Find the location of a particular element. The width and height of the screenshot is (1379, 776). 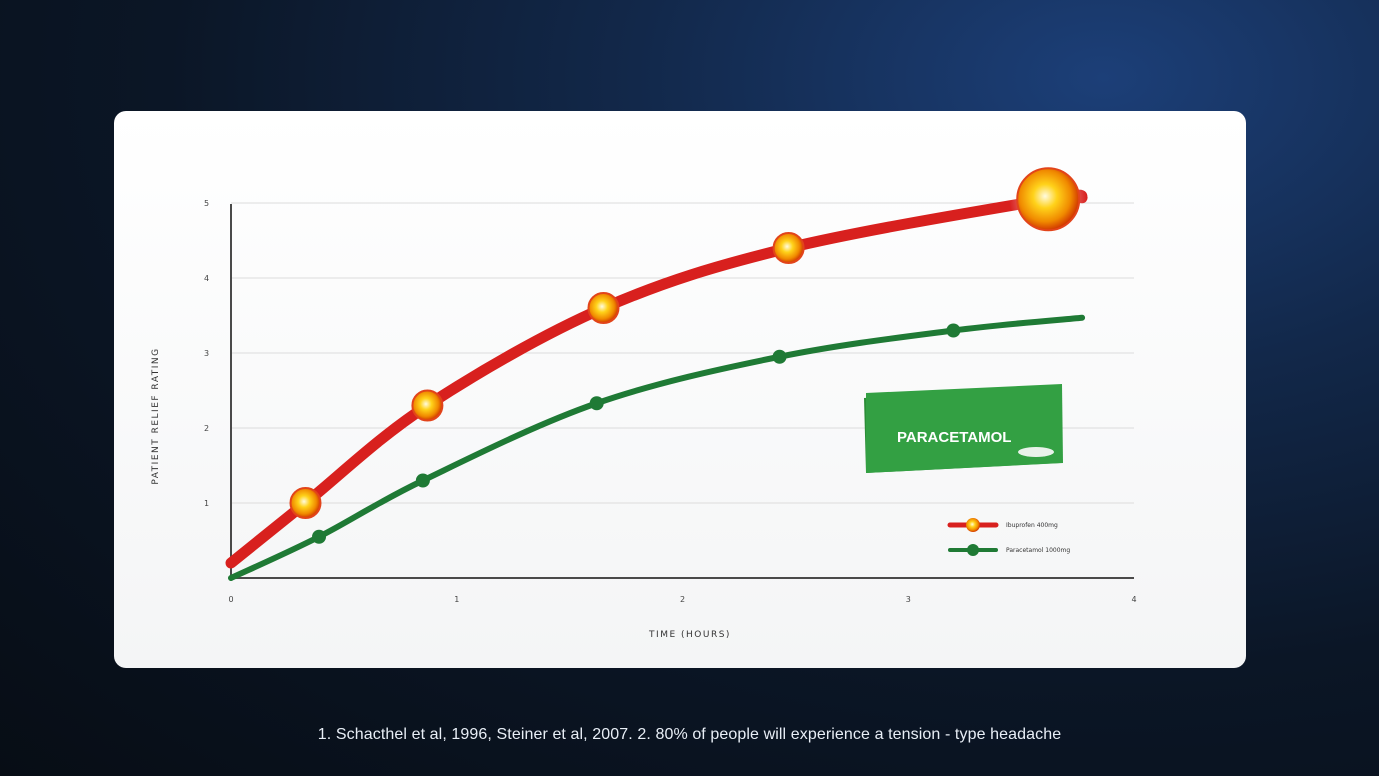

box-front is located at coordinates (964, 428).